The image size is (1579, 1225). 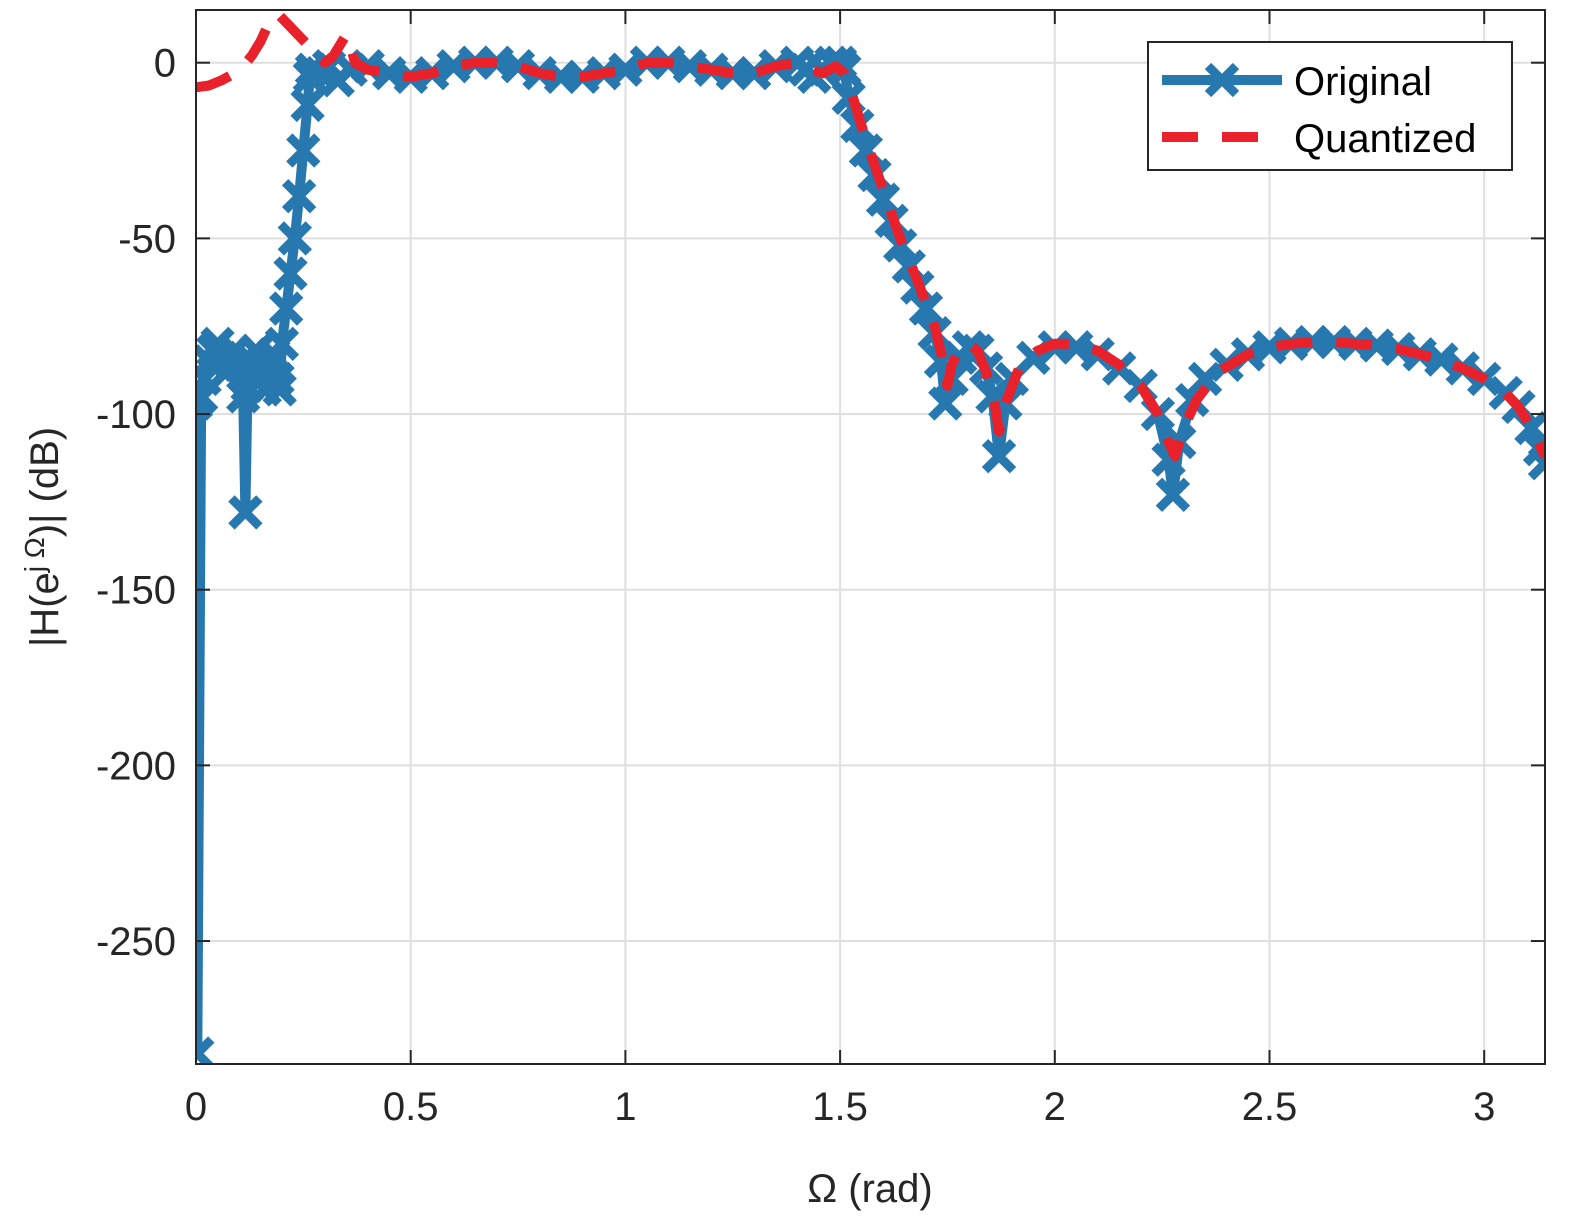 What do you see at coordinates (1222, 80) in the screenshot?
I see `legend-marker-original` at bounding box center [1222, 80].